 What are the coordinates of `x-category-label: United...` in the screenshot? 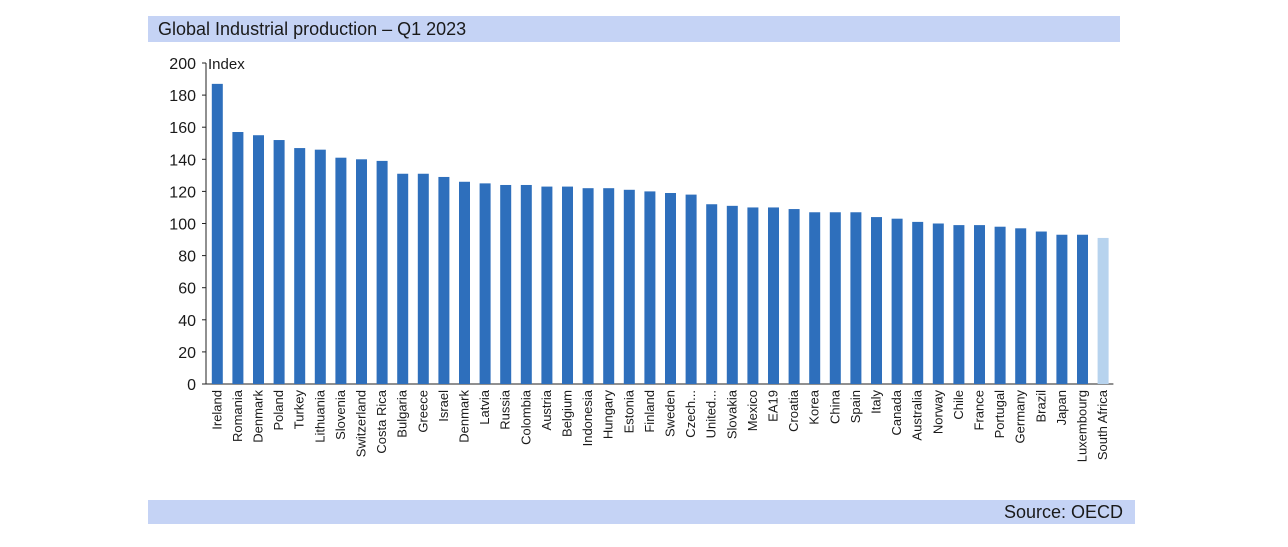 It's located at (711, 414).